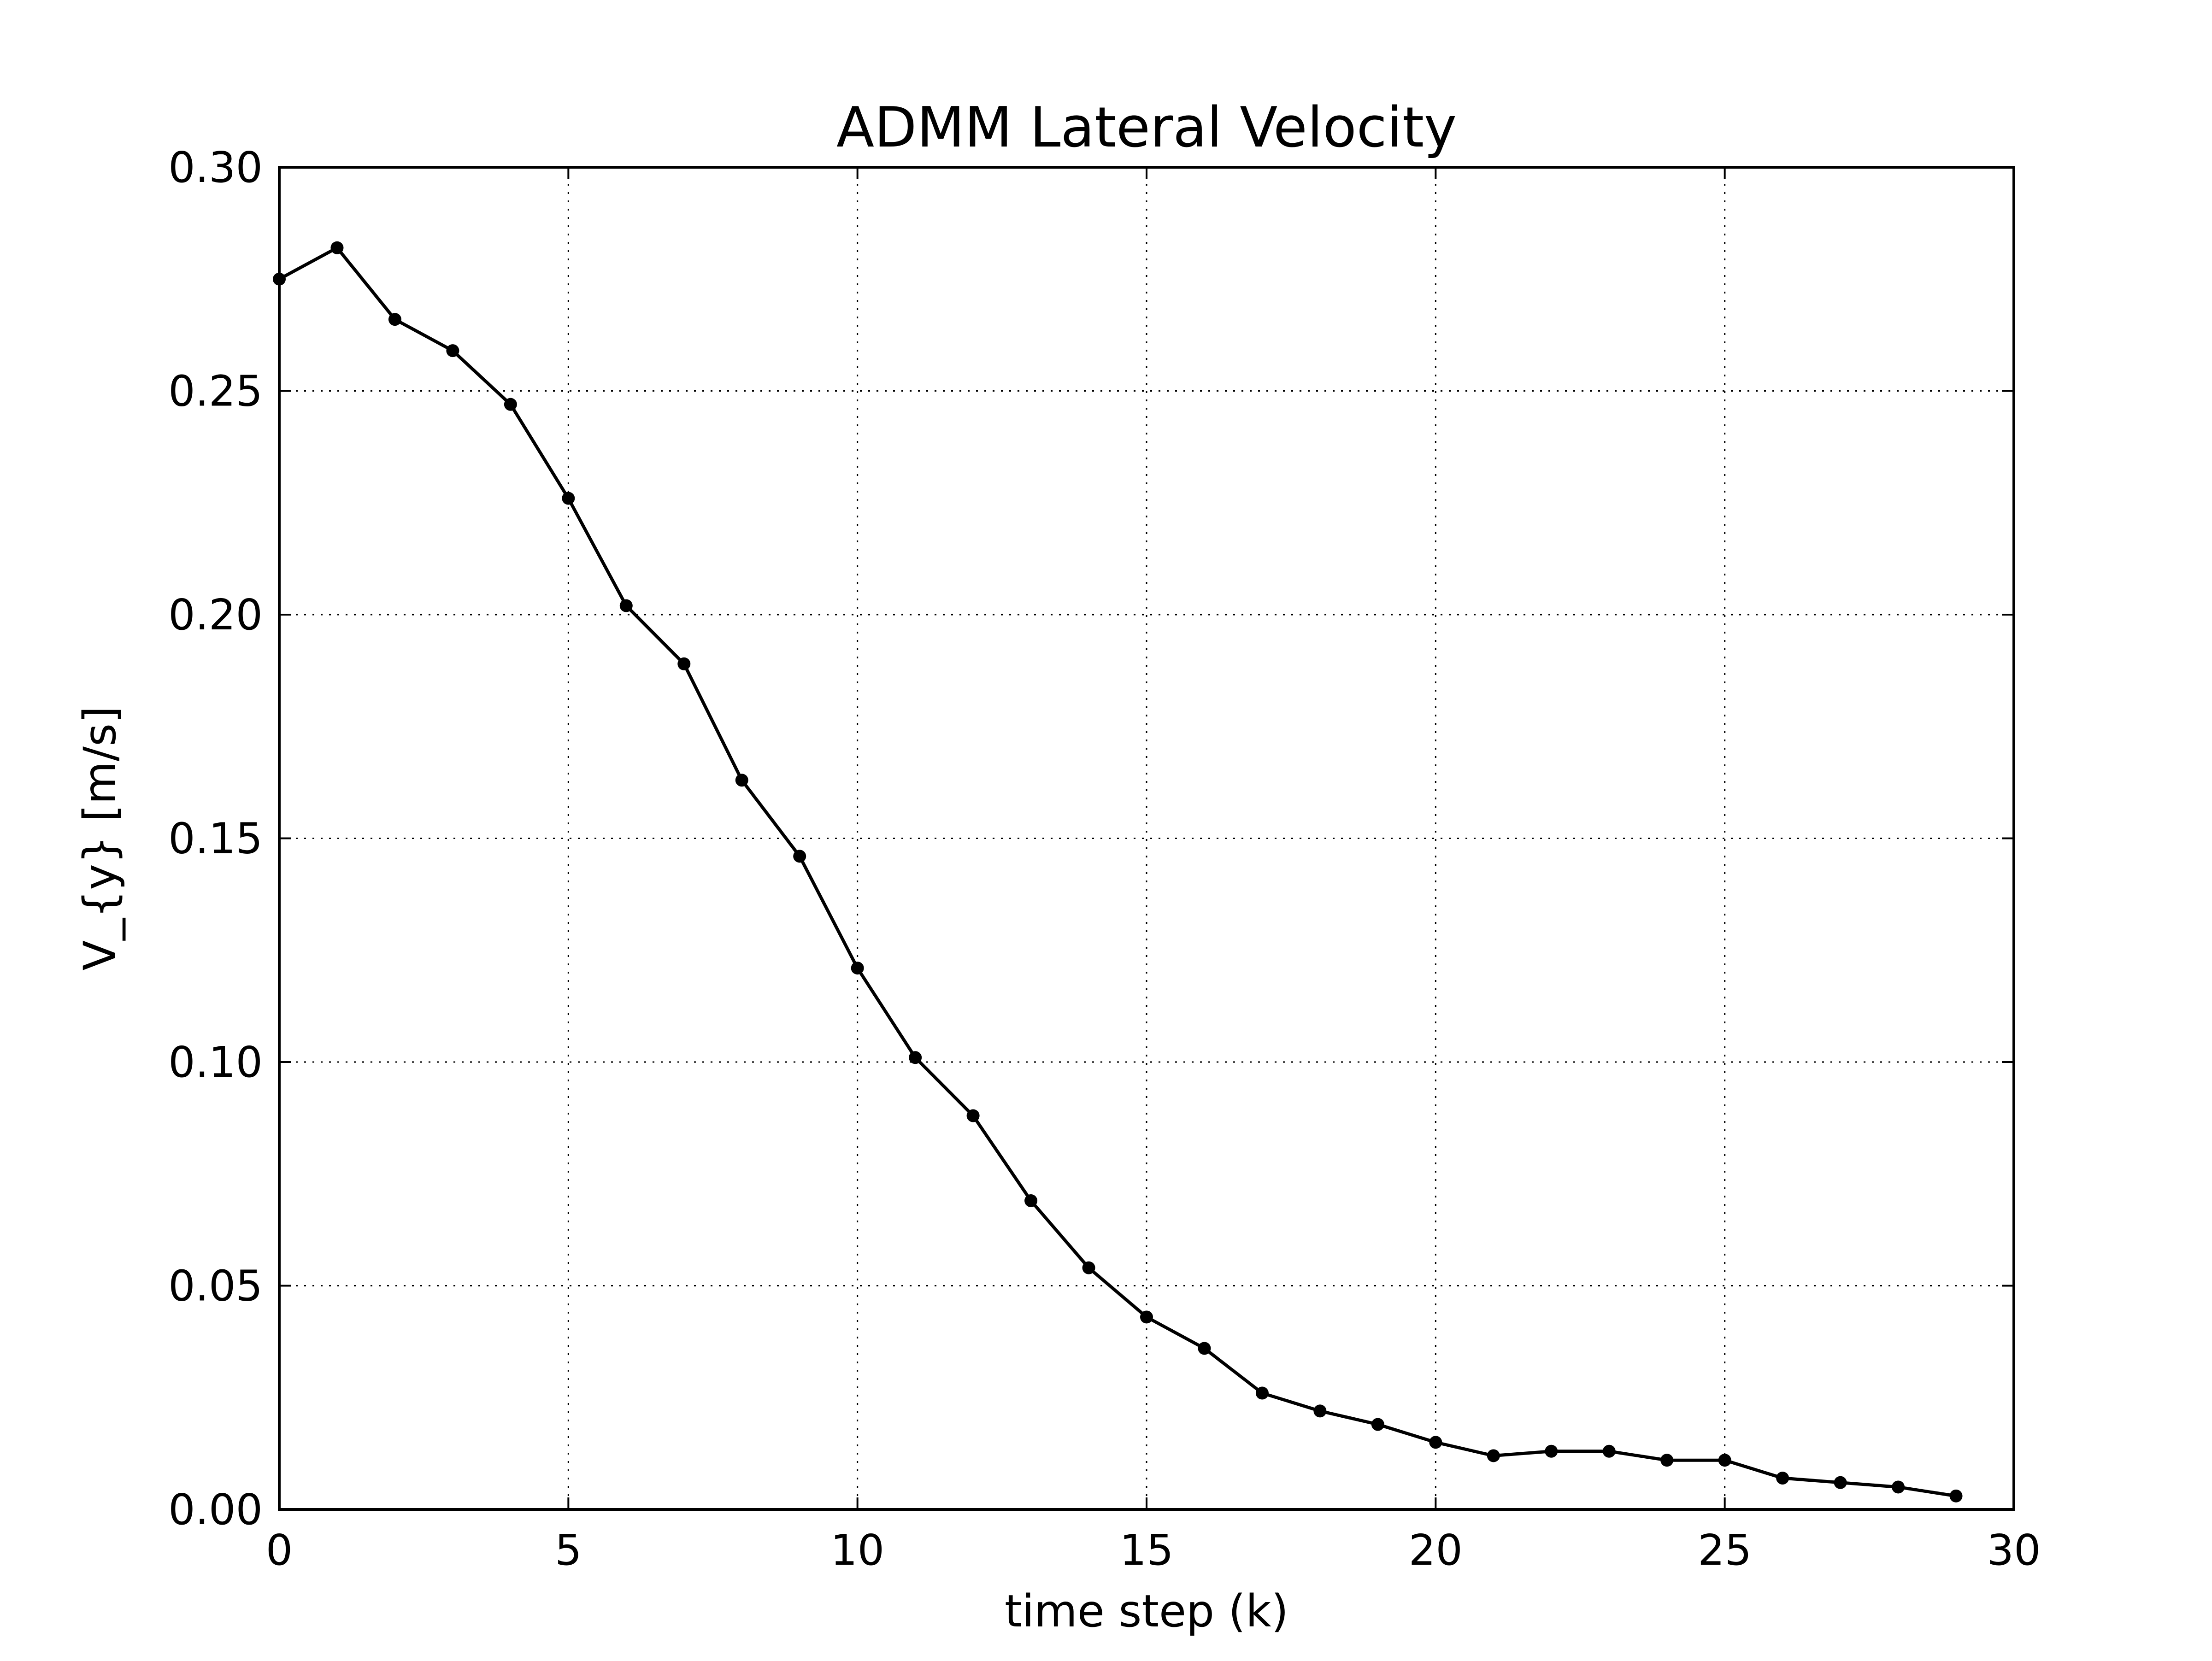 Image resolution: width=2212 pixels, height=1661 pixels. What do you see at coordinates (1146, 1611) in the screenshot?
I see `x-axis-label: time step (k)` at bounding box center [1146, 1611].